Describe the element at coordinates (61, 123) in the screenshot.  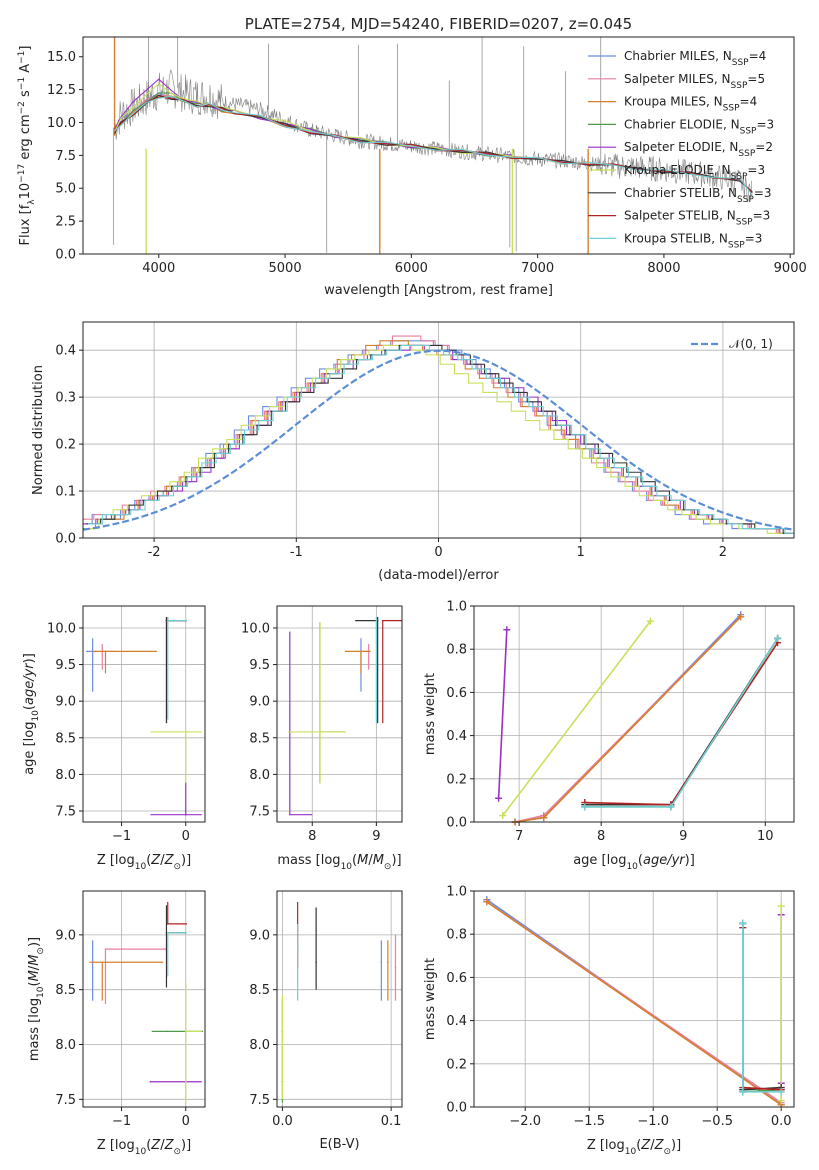
I see `y-tick-label: 10.0` at that location.